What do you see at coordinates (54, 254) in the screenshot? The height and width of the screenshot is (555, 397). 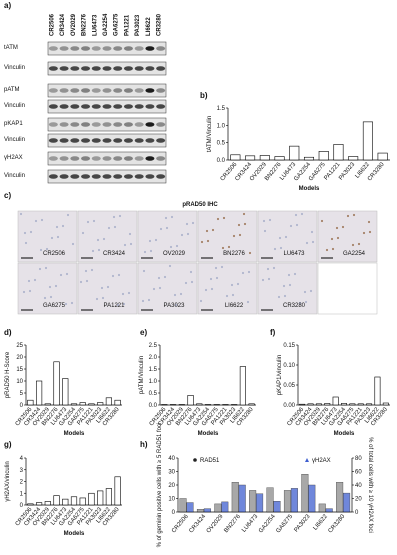 I see `ihc-tile-label: CR2506` at bounding box center [54, 254].